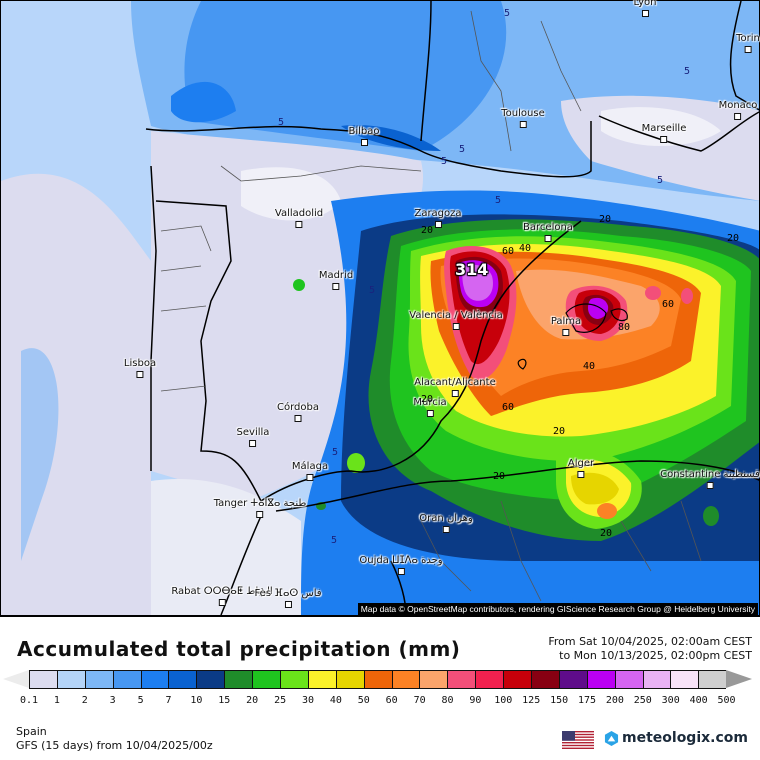 This screenshot has width=760, height=760. What do you see at coordinates (288, 593) in the screenshot?
I see `city-name: Fès ⴼⴰⵙ فاس` at bounding box center [288, 593].